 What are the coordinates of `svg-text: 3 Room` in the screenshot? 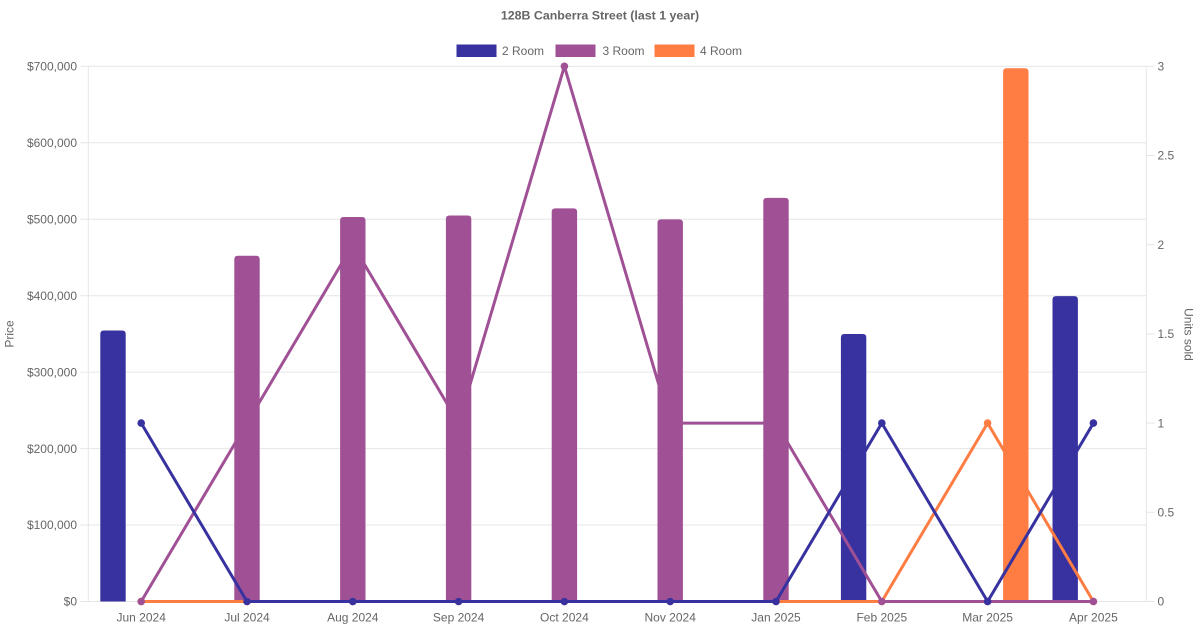 It's located at (624, 51).